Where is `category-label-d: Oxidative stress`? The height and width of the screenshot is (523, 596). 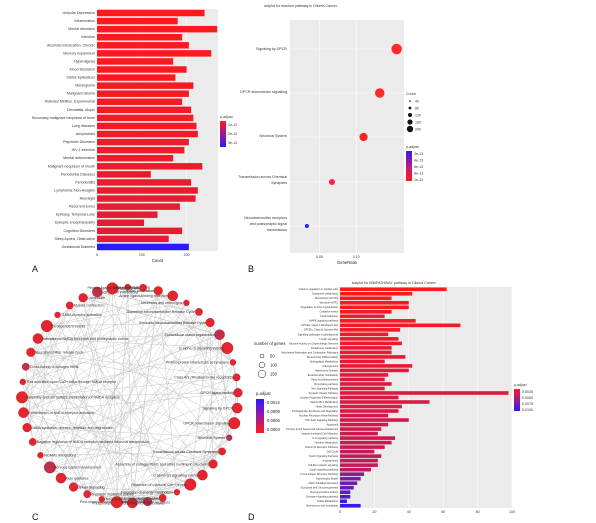 category-label-d: Oxidative stress is located at coordinates (329, 312).